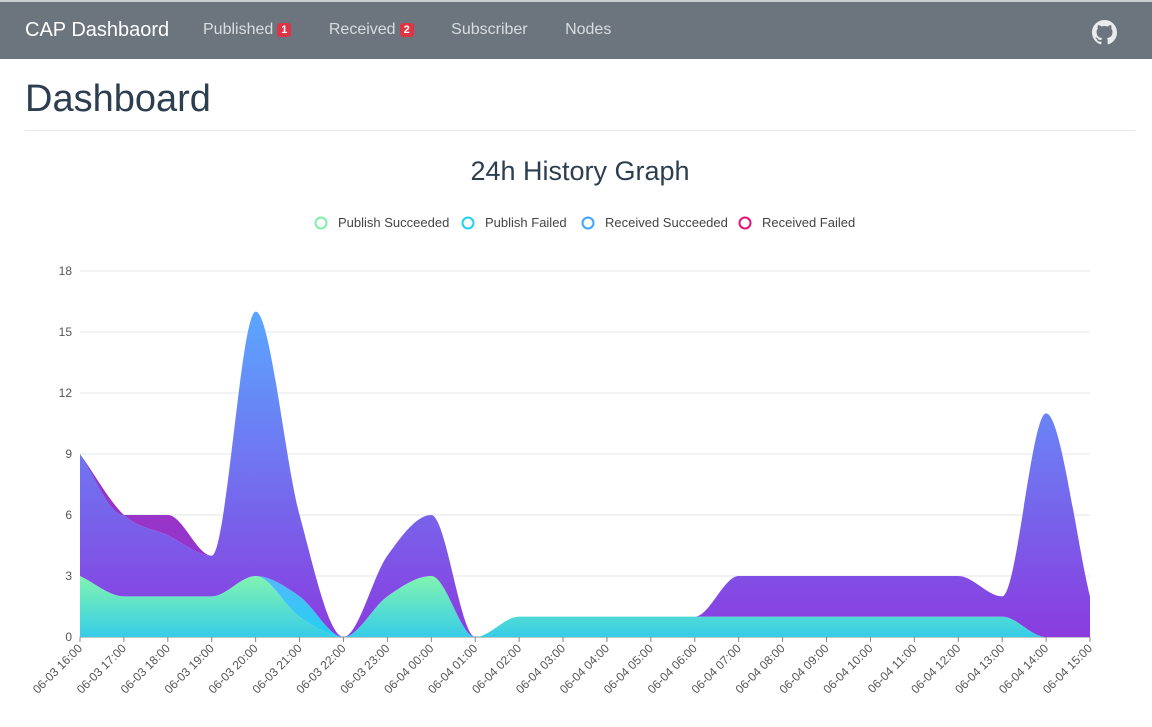 This screenshot has height=727, width=1152. What do you see at coordinates (66, 393) in the screenshot?
I see `y-tick-label: 12` at bounding box center [66, 393].